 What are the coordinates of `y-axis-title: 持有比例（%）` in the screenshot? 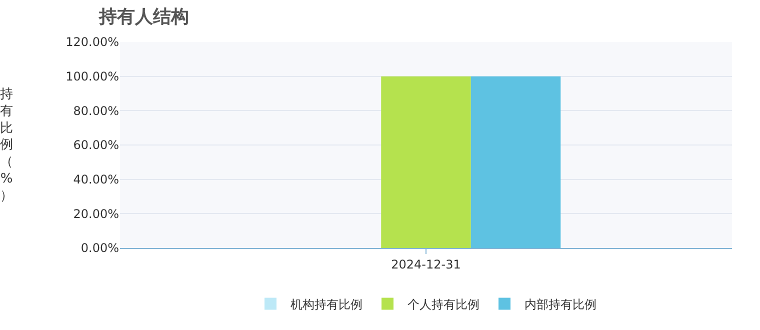 It's located at (6, 145).